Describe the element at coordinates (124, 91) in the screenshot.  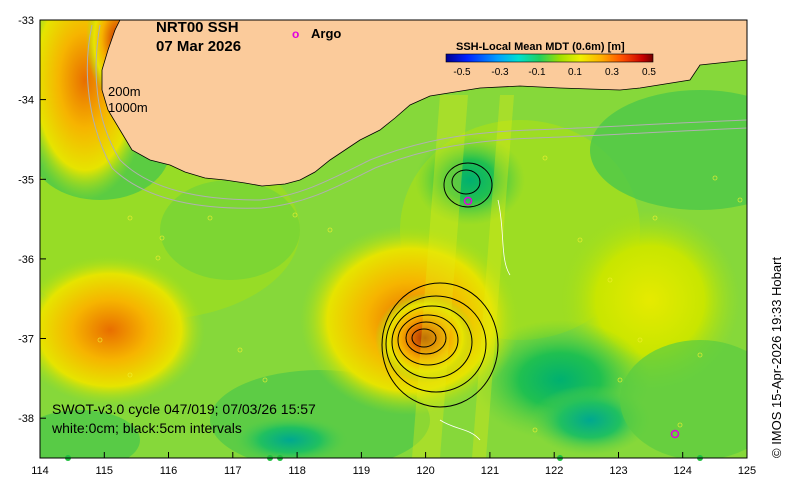
I see `isobath-label-200: 200m` at that location.